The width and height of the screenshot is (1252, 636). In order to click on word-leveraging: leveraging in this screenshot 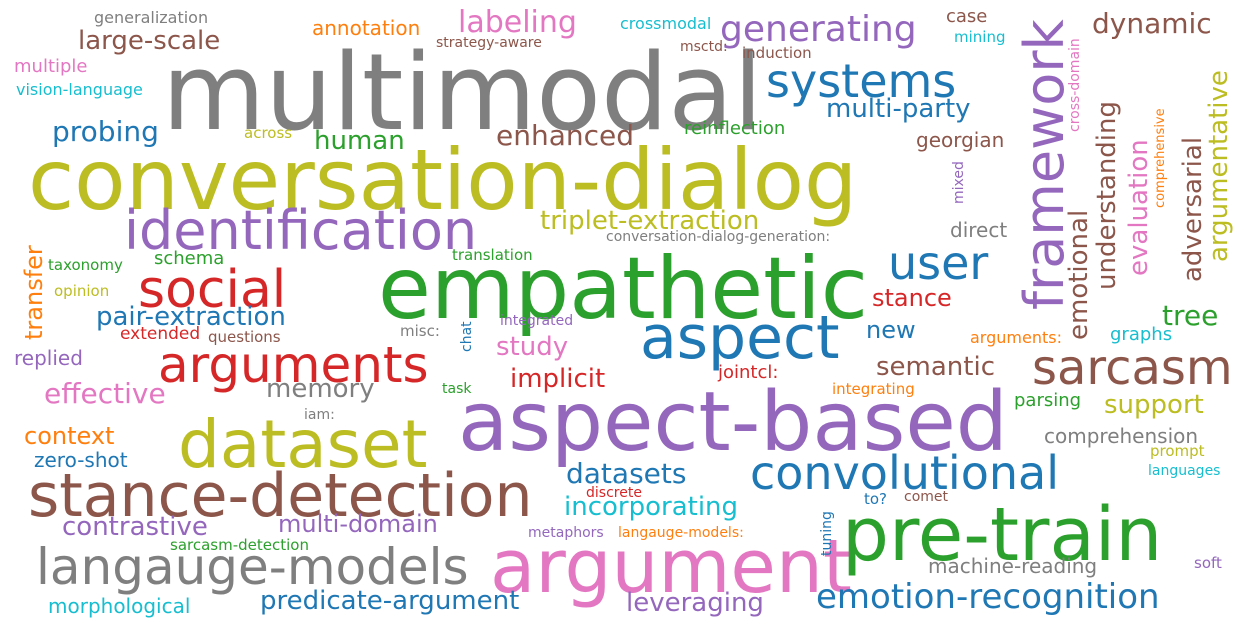, I will do `click(695, 603)`.